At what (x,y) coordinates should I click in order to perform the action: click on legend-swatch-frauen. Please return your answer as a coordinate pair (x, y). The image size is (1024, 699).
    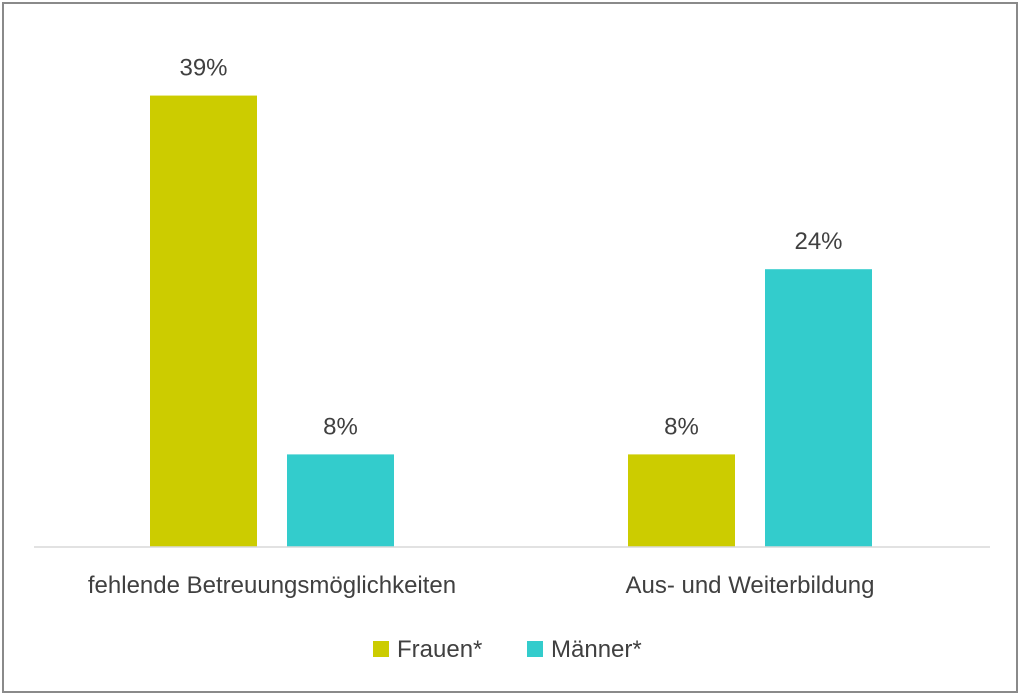
    Looking at the image, I should click on (381, 649).